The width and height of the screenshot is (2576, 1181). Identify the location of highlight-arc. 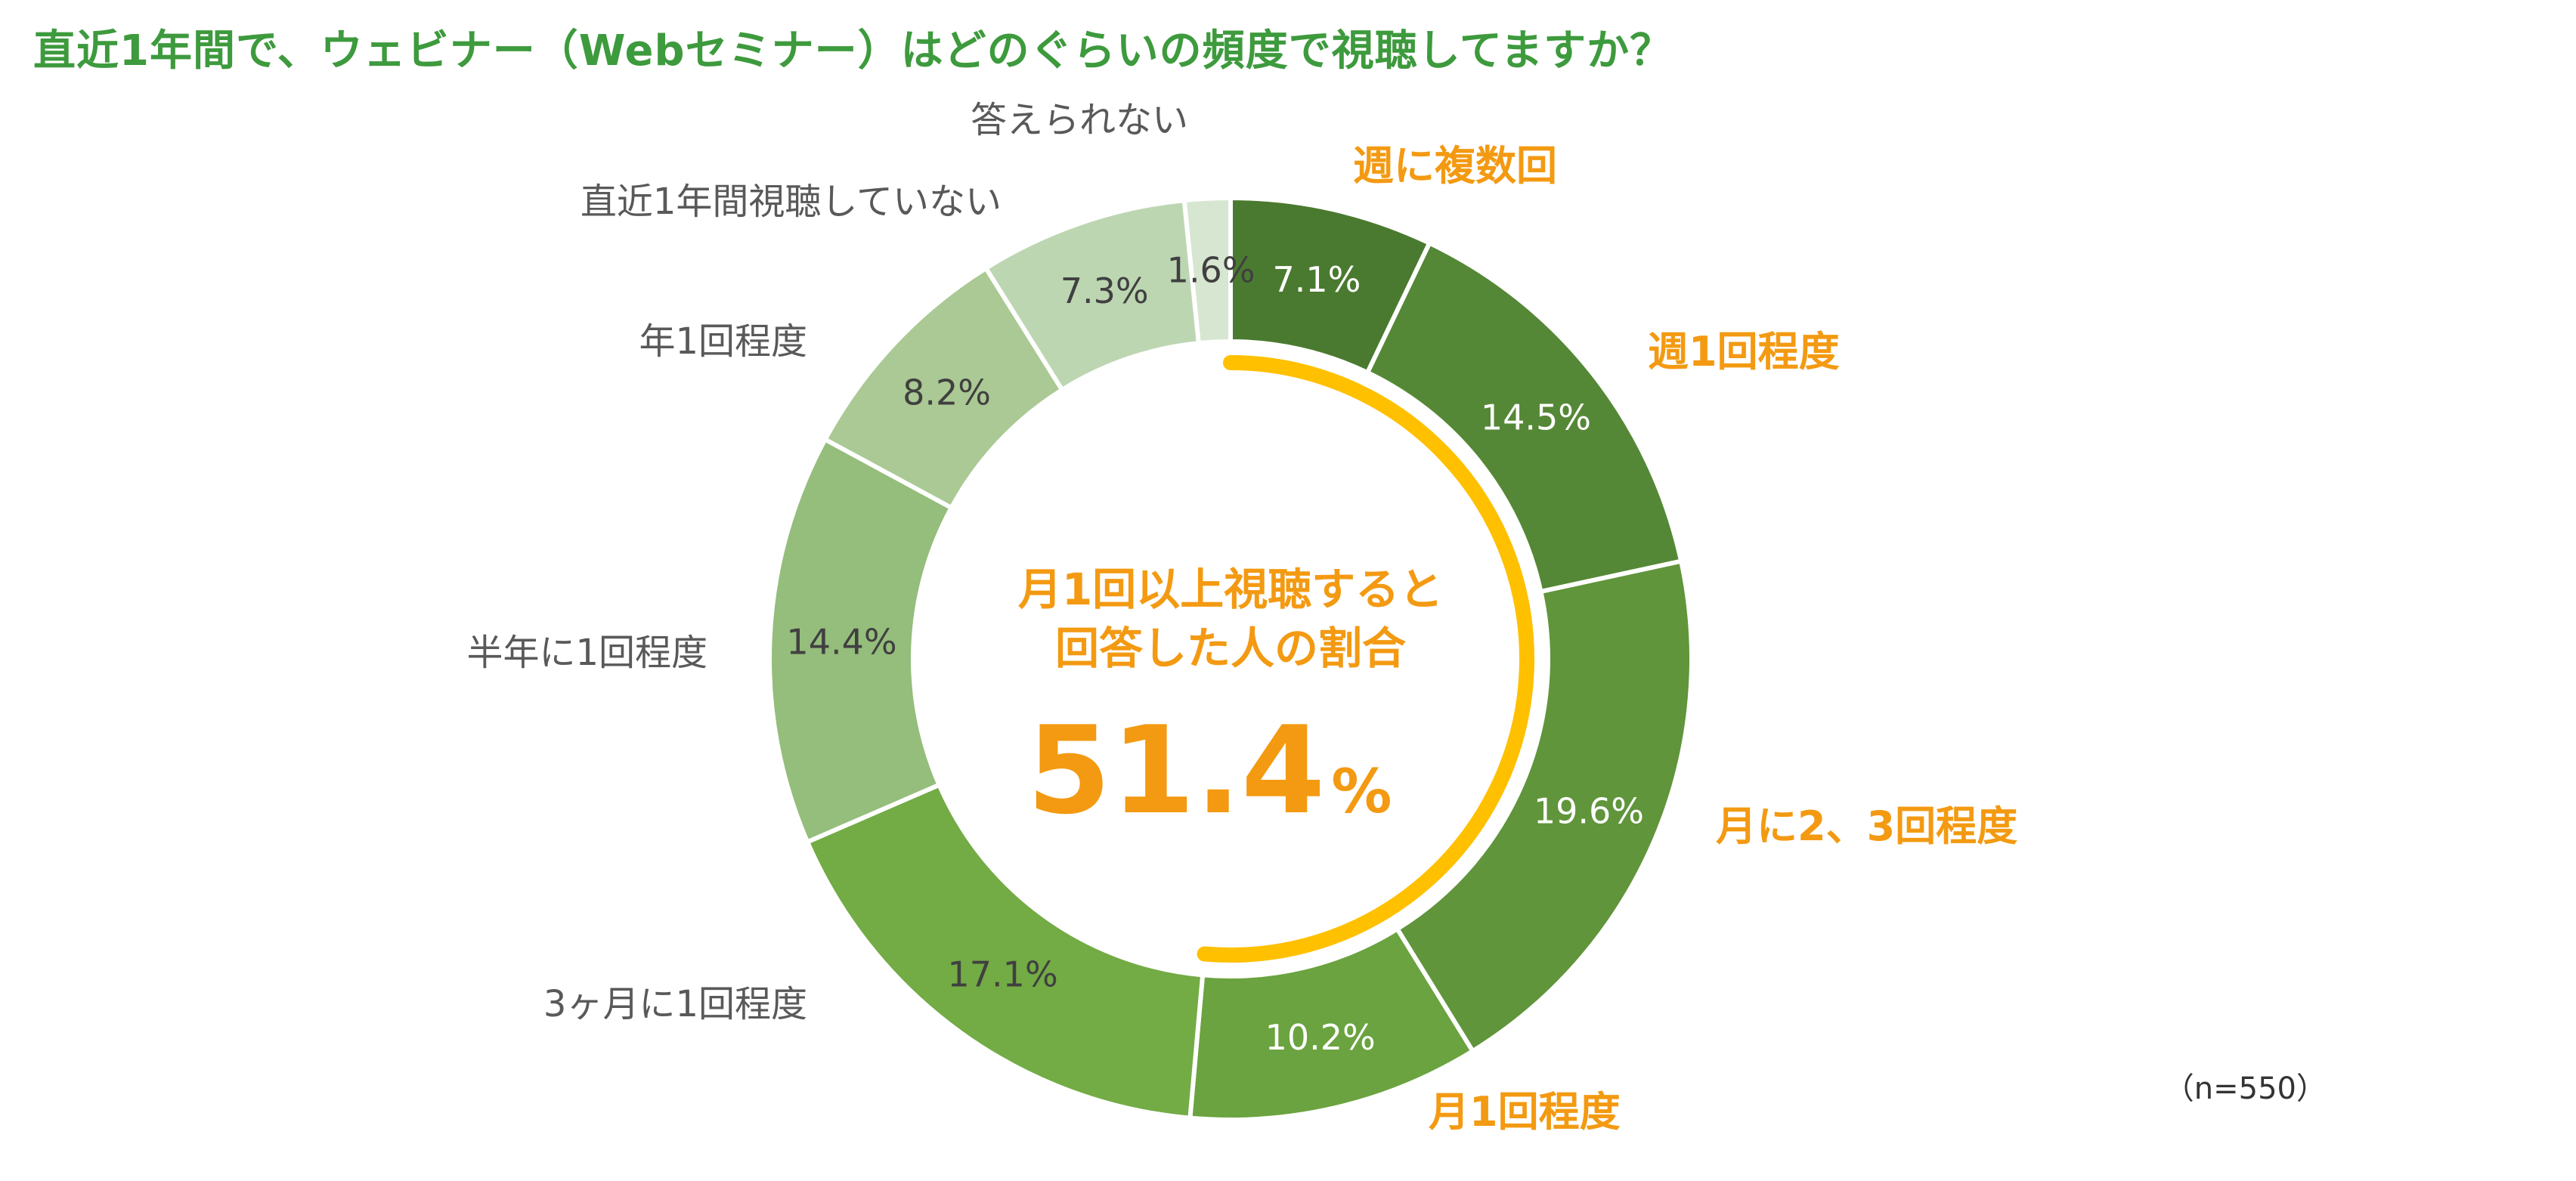
(1365, 659).